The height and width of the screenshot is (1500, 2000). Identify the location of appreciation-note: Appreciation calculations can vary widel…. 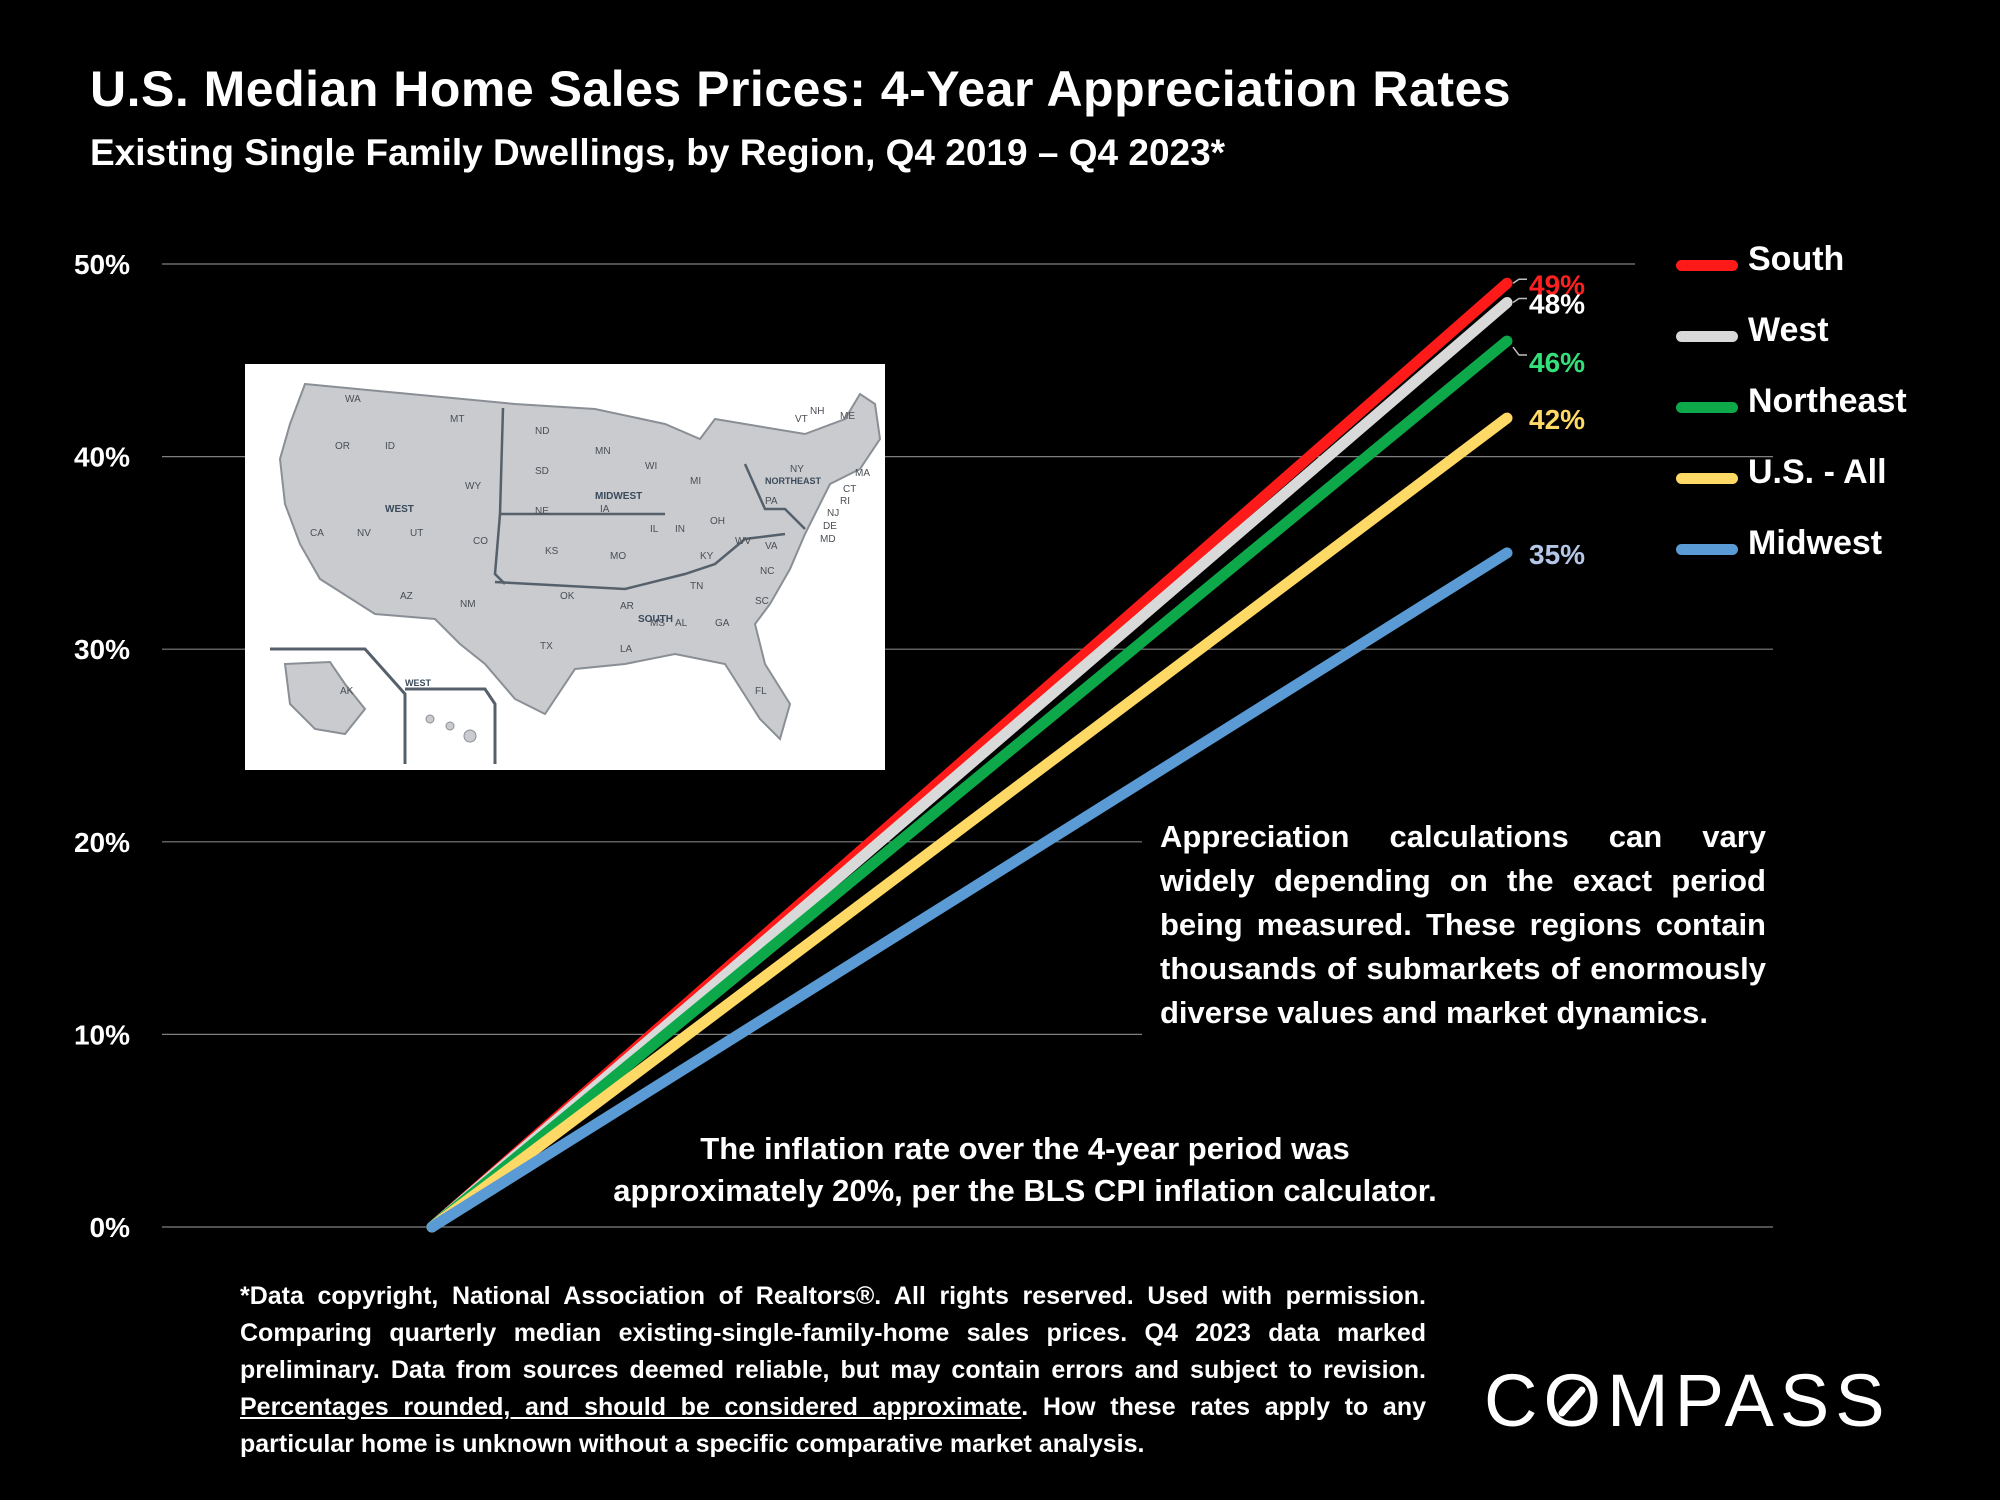
(1463, 924).